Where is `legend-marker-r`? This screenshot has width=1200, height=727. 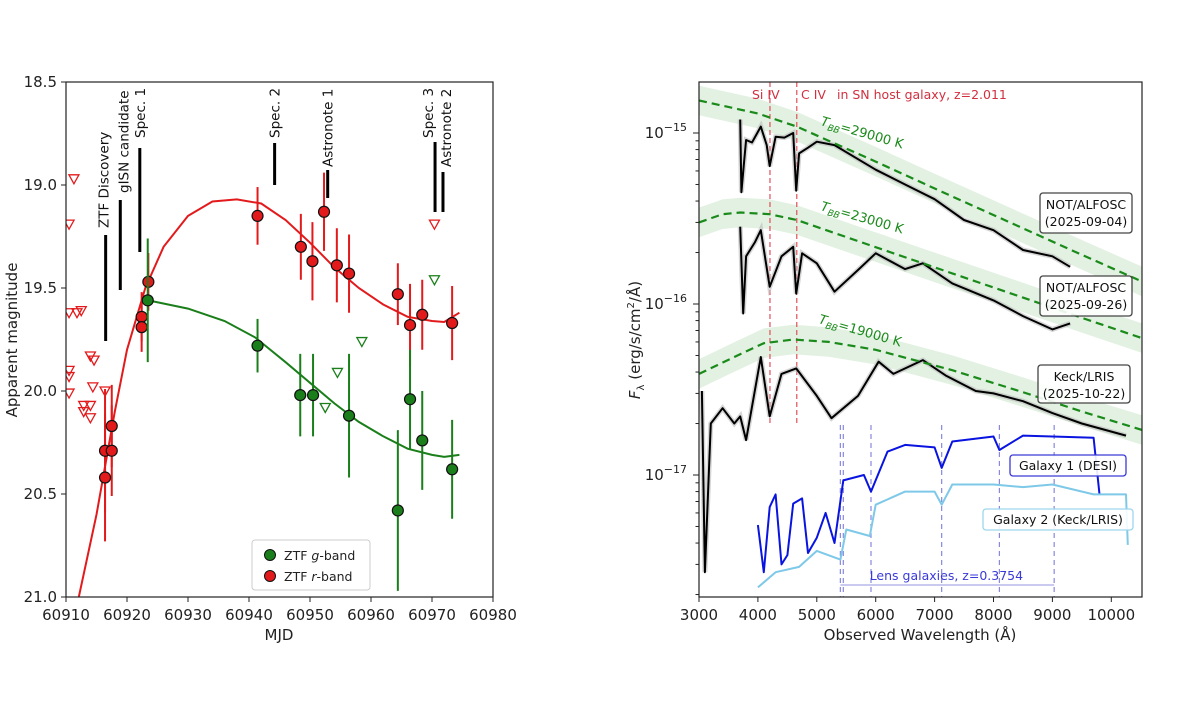
legend-marker-r is located at coordinates (270, 576).